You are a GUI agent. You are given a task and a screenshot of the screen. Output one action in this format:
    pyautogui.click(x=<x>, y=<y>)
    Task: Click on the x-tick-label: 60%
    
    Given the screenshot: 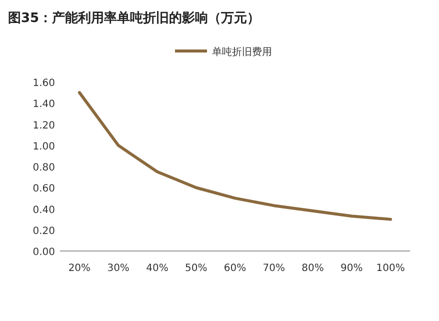 What is the action you would take?
    pyautogui.click(x=235, y=268)
    